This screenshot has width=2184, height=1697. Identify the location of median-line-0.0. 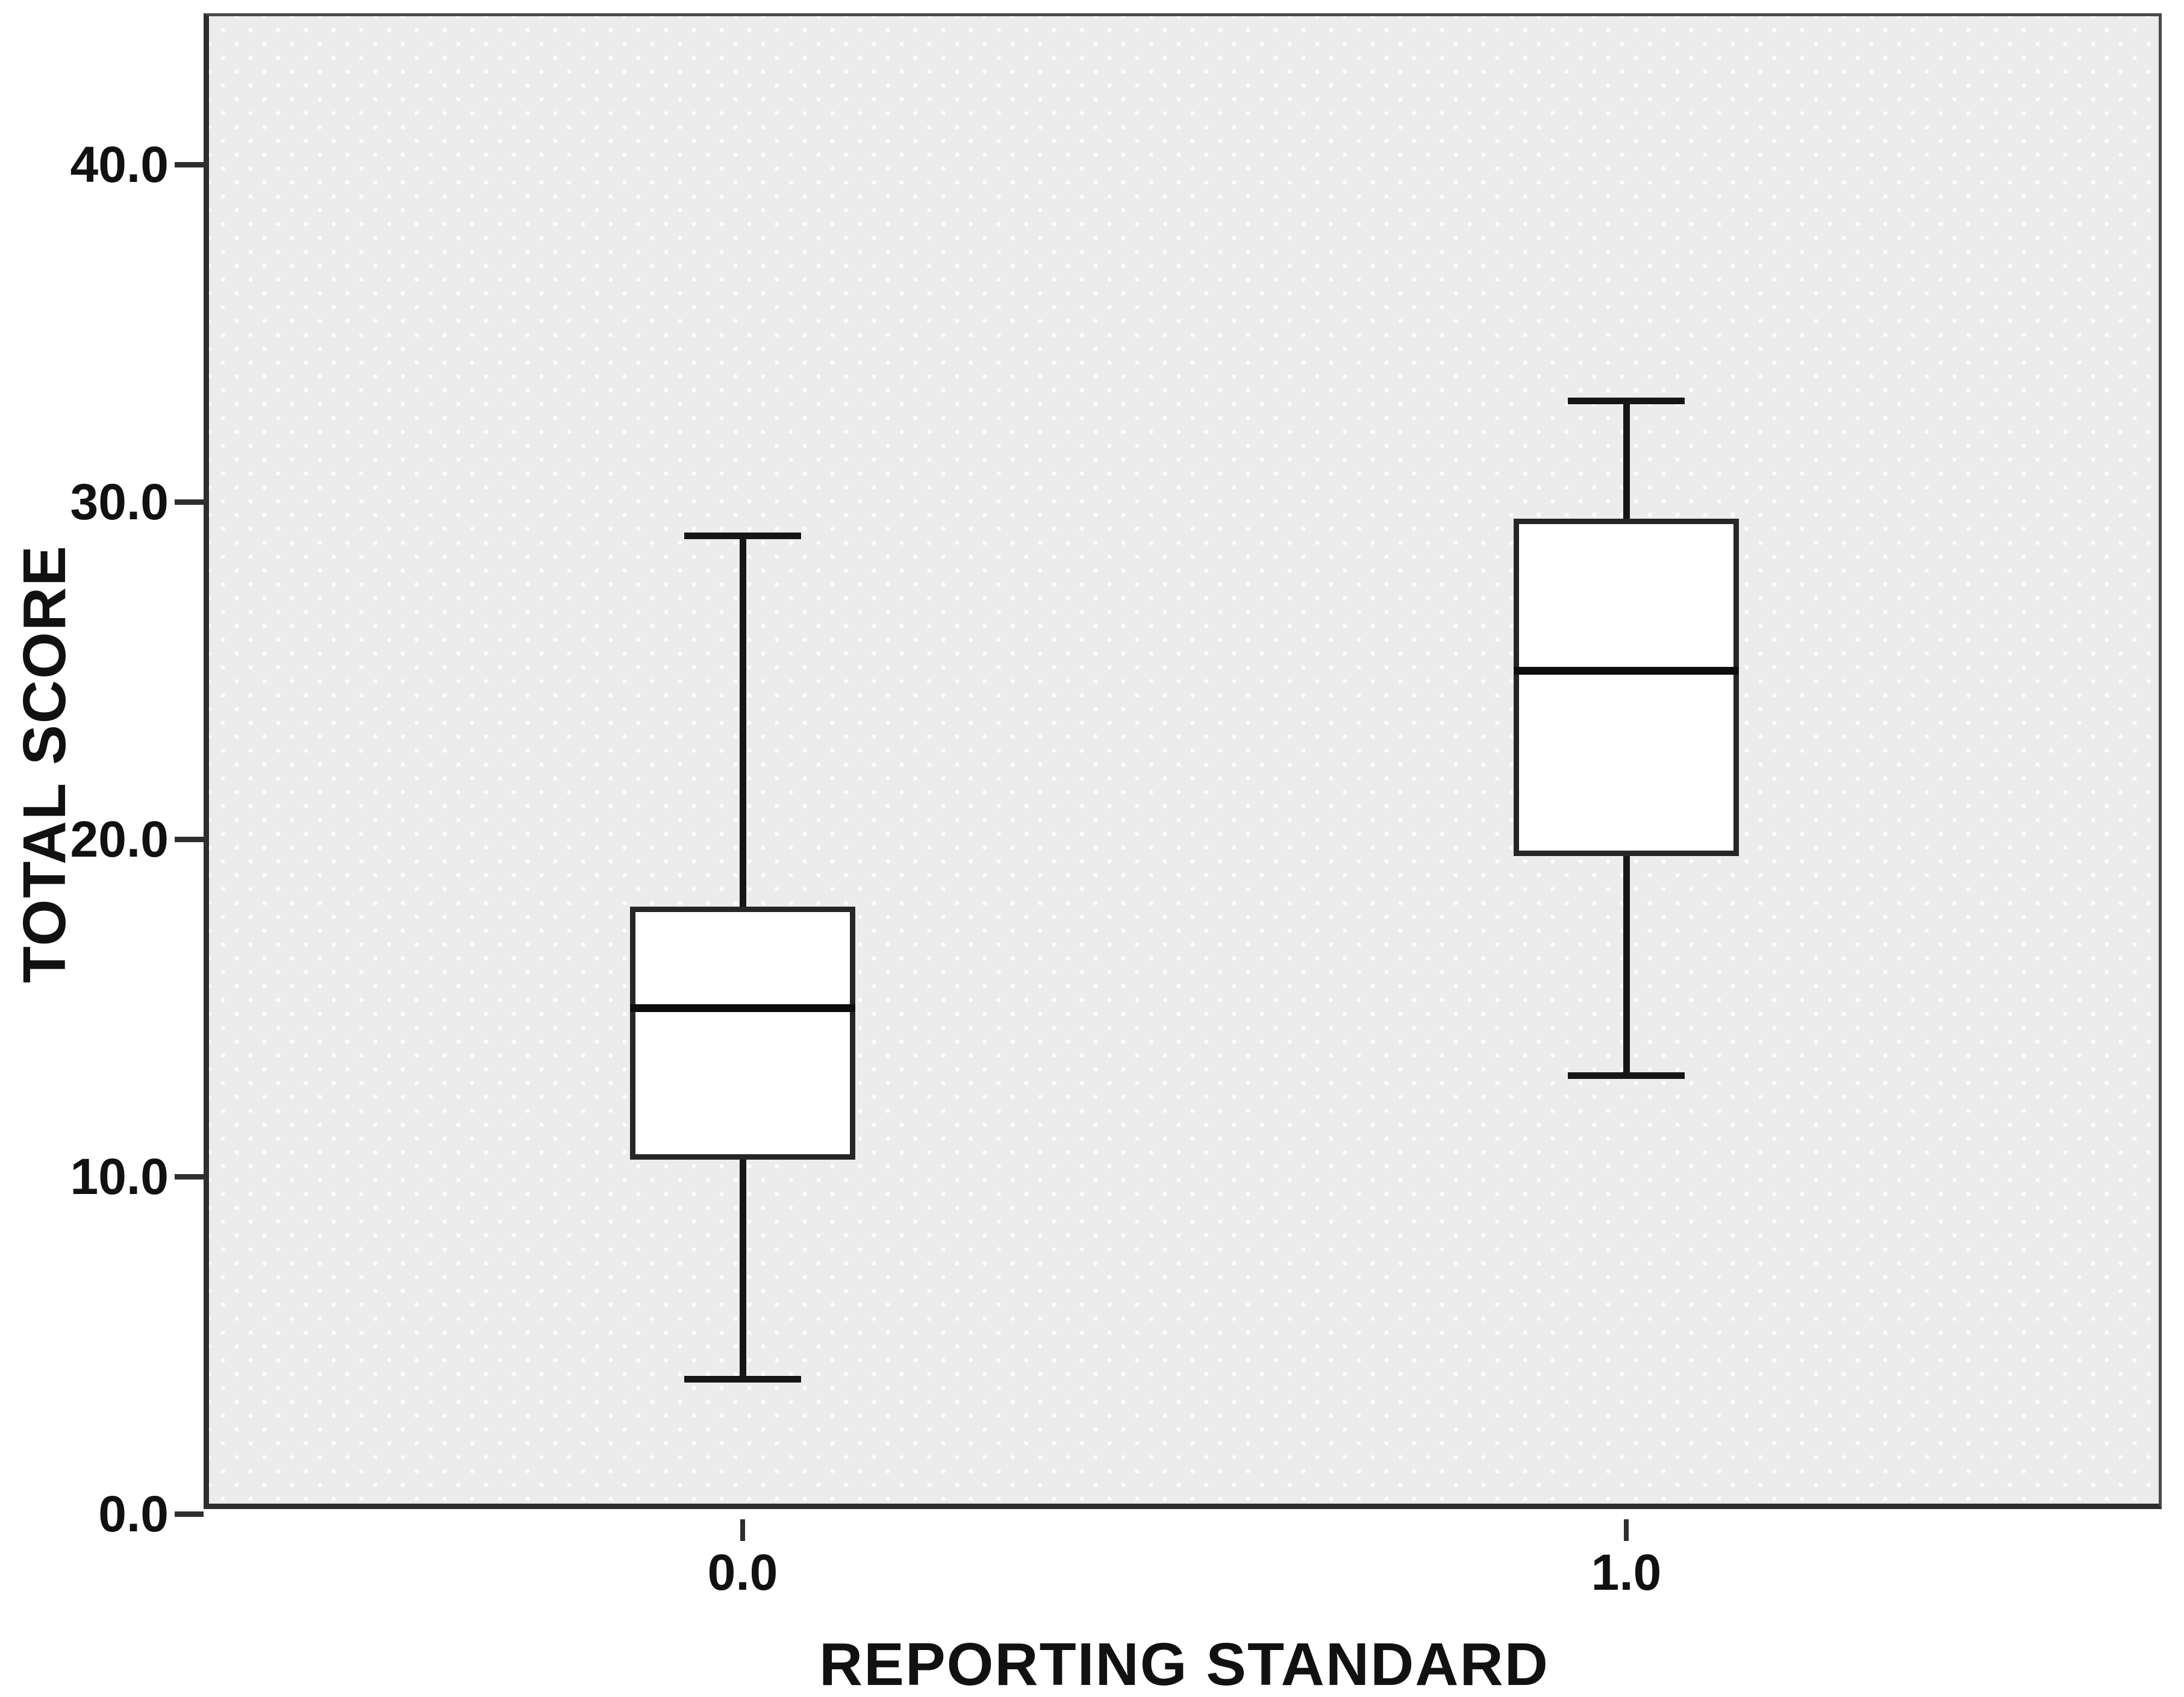
(743, 1008).